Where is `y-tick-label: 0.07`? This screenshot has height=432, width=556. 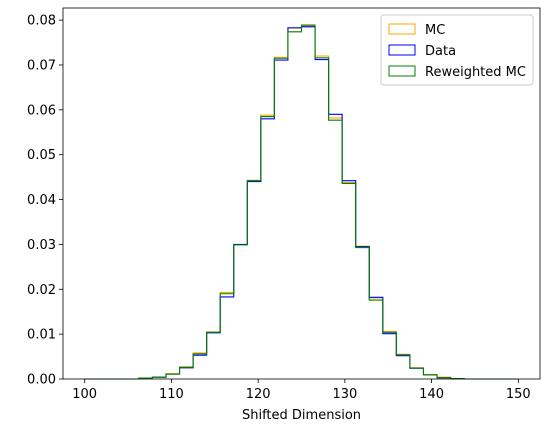 y-tick-label: 0.07 is located at coordinates (41, 65).